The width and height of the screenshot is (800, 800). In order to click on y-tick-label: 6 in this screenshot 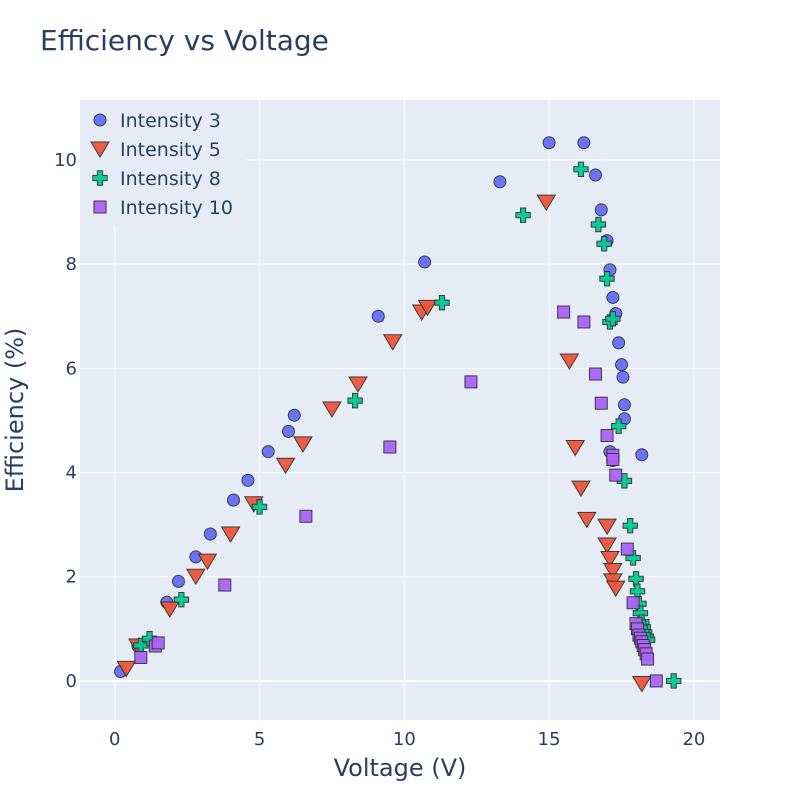, I will do `click(71, 368)`.